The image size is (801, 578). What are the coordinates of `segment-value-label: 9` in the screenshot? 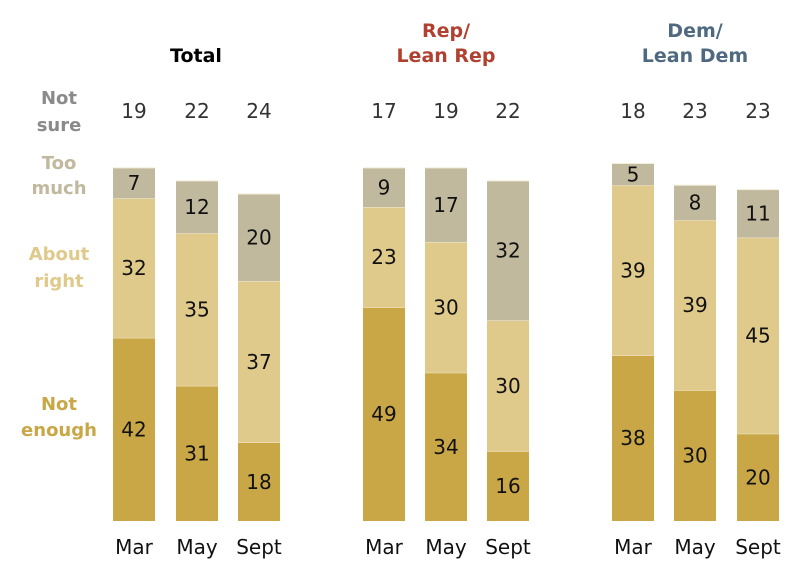 It's located at (384, 187).